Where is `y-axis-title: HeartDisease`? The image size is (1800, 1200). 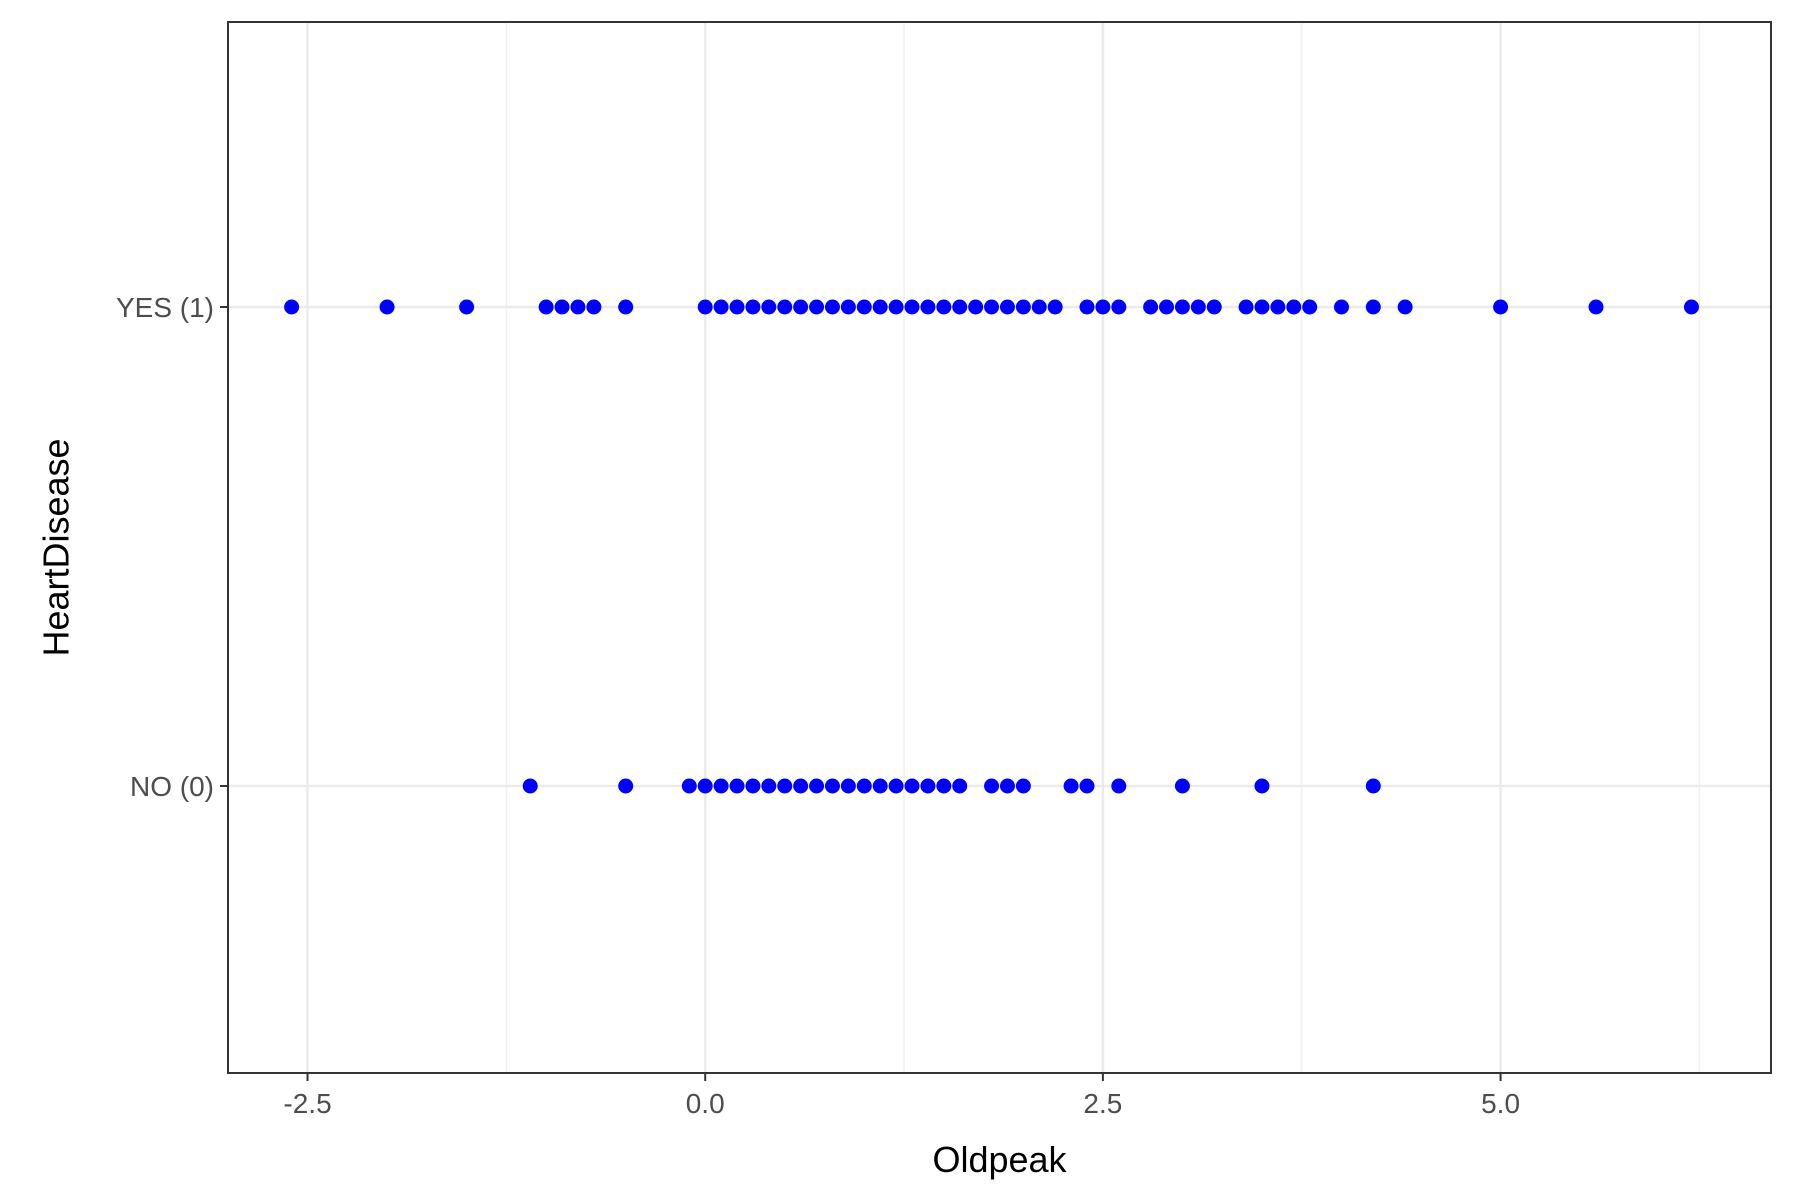
y-axis-title: HeartDisease is located at coordinates (56, 547).